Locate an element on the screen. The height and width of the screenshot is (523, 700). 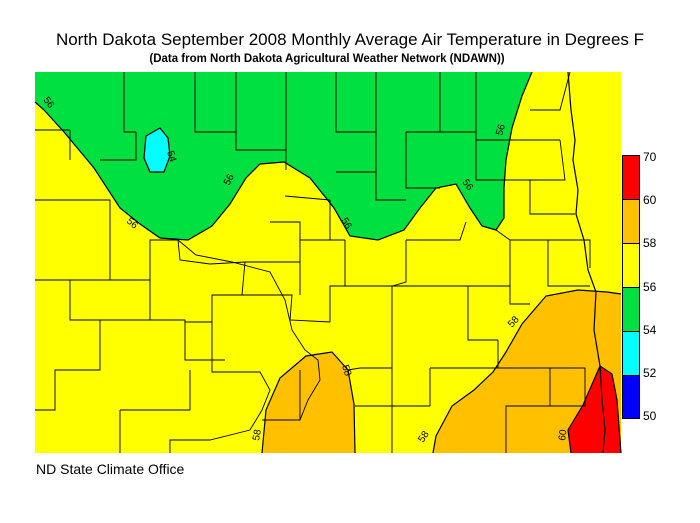
legend-label: 56 is located at coordinates (650, 287).